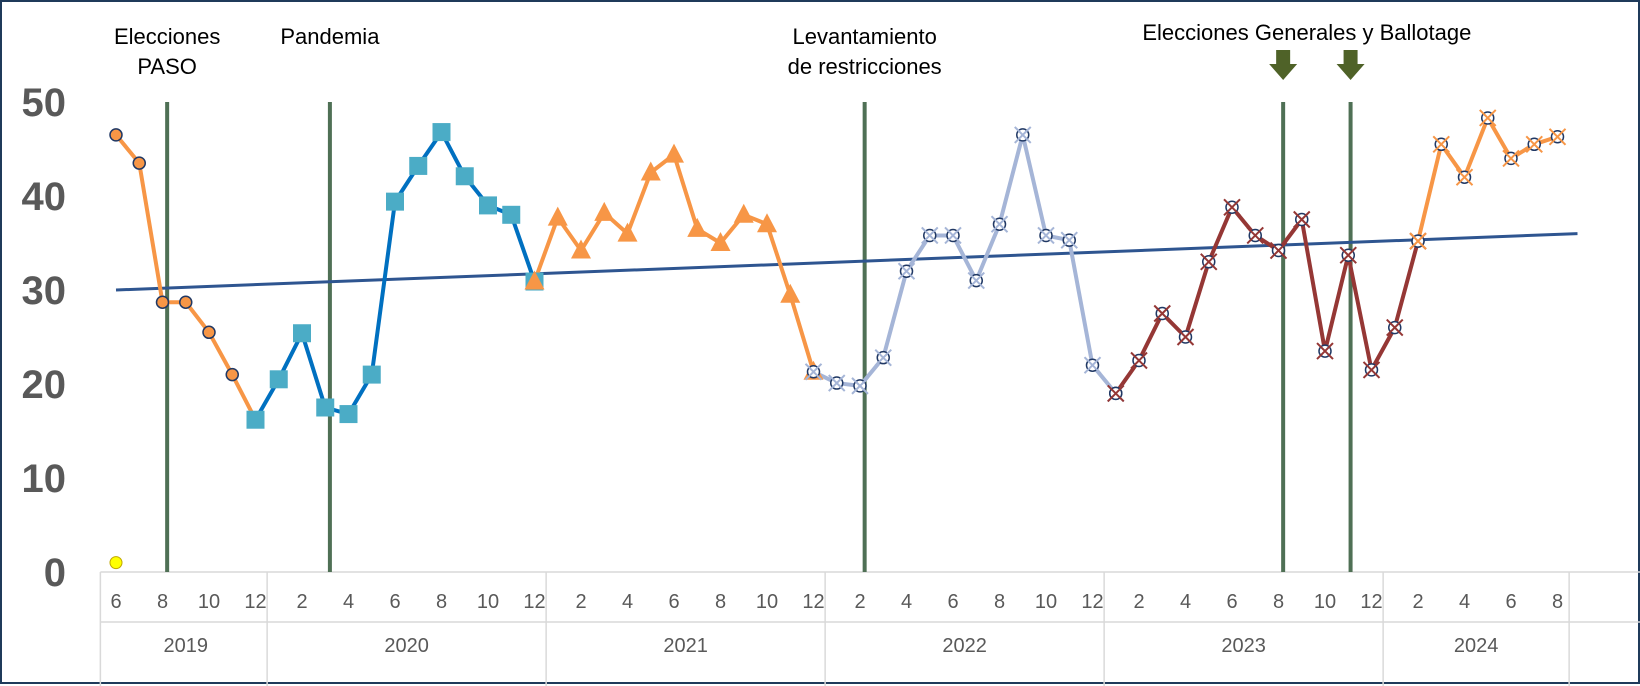  Describe the element at coordinates (167, 36) in the screenshot. I see `event-label: Elecciones` at that location.